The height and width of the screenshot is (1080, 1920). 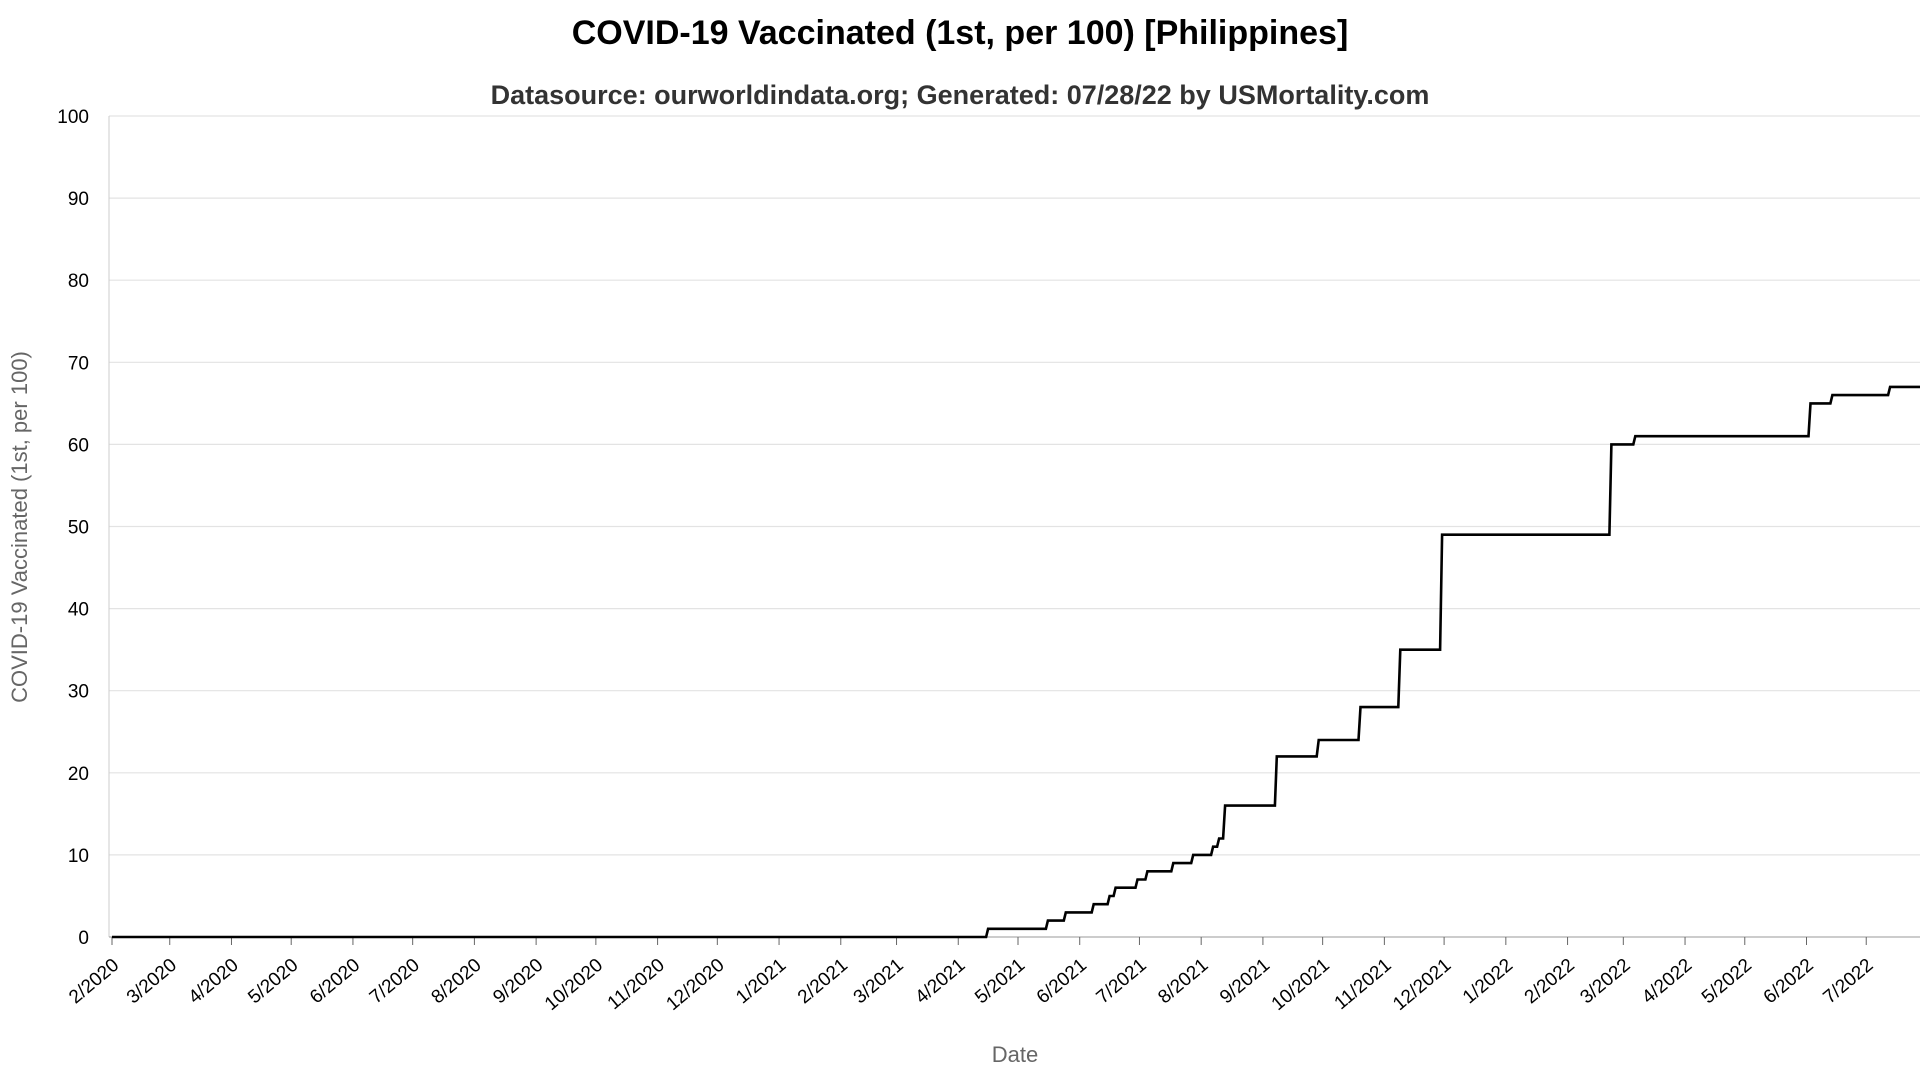 I want to click on y-tick-label: 30, so click(x=78, y=692).